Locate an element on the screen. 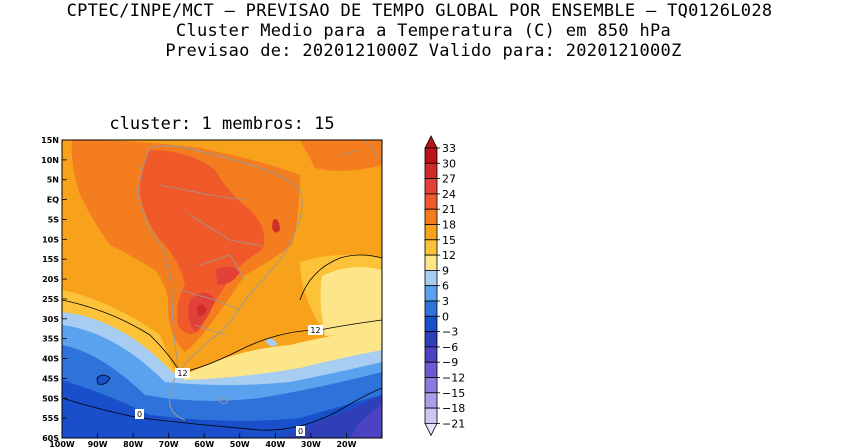 The height and width of the screenshot is (448, 847). lat-tick-label: 10N is located at coordinates (50, 160).